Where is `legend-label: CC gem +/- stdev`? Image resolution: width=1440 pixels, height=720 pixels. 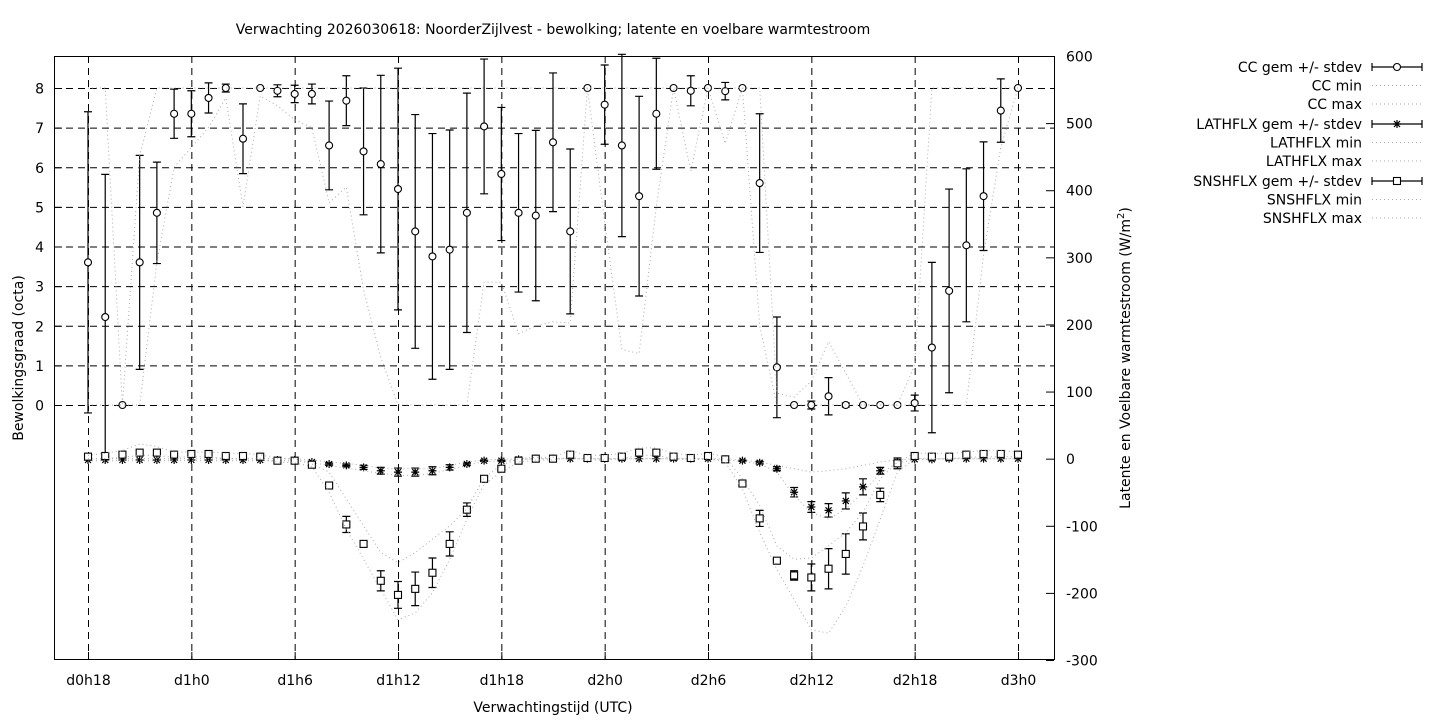 legend-label: CC gem +/- stdev is located at coordinates (1300, 68).